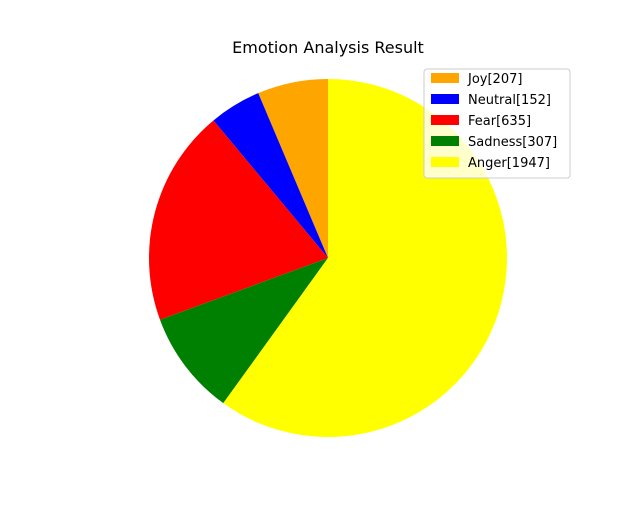  Describe the element at coordinates (243, 331) in the screenshot. I see `pie-slice-sadness` at that location.